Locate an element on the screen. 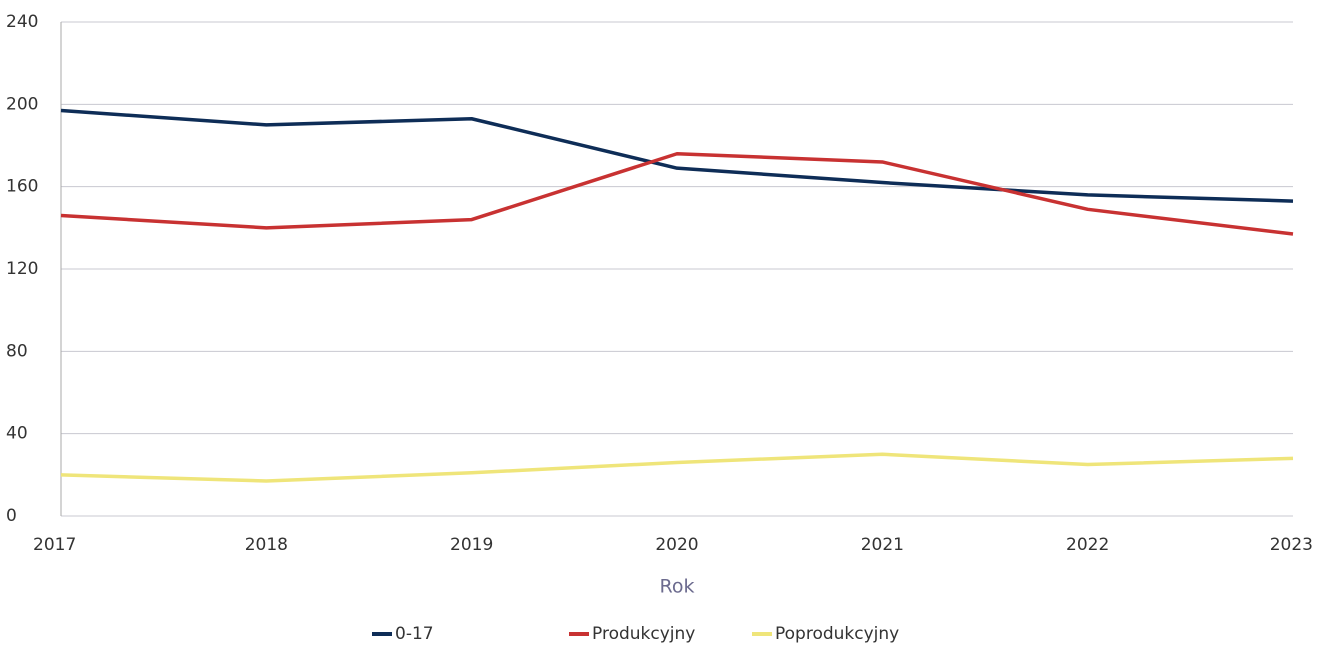  y-tick-label: 80 is located at coordinates (17, 351).